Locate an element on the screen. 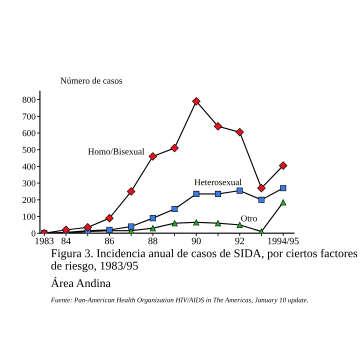  x-tick-label: 88 is located at coordinates (153, 241).